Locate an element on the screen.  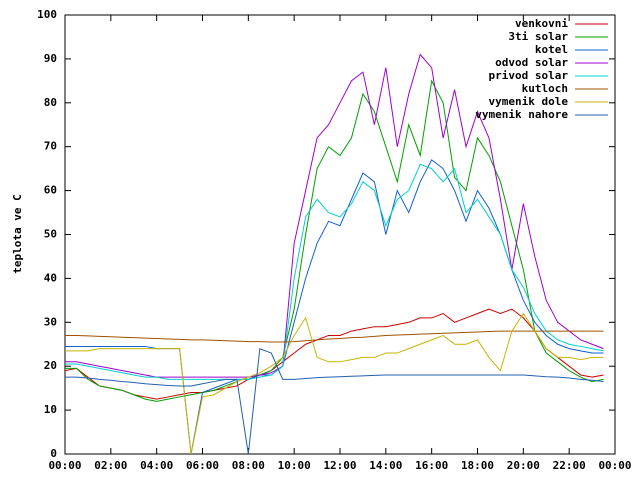
y-tick-label: 100 is located at coordinates (47, 14).